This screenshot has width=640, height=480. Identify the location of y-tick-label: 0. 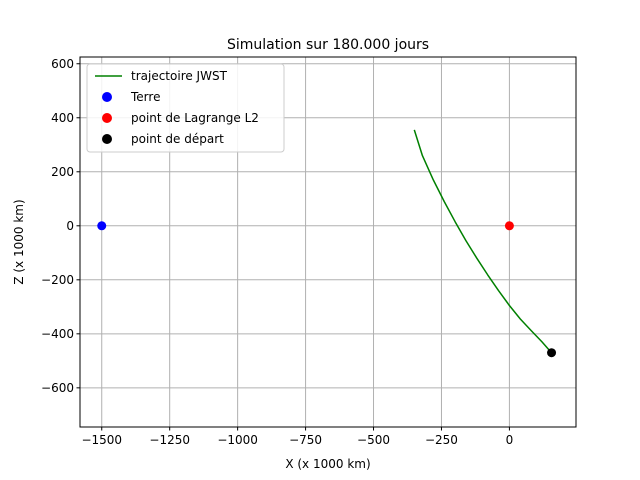
(70, 226).